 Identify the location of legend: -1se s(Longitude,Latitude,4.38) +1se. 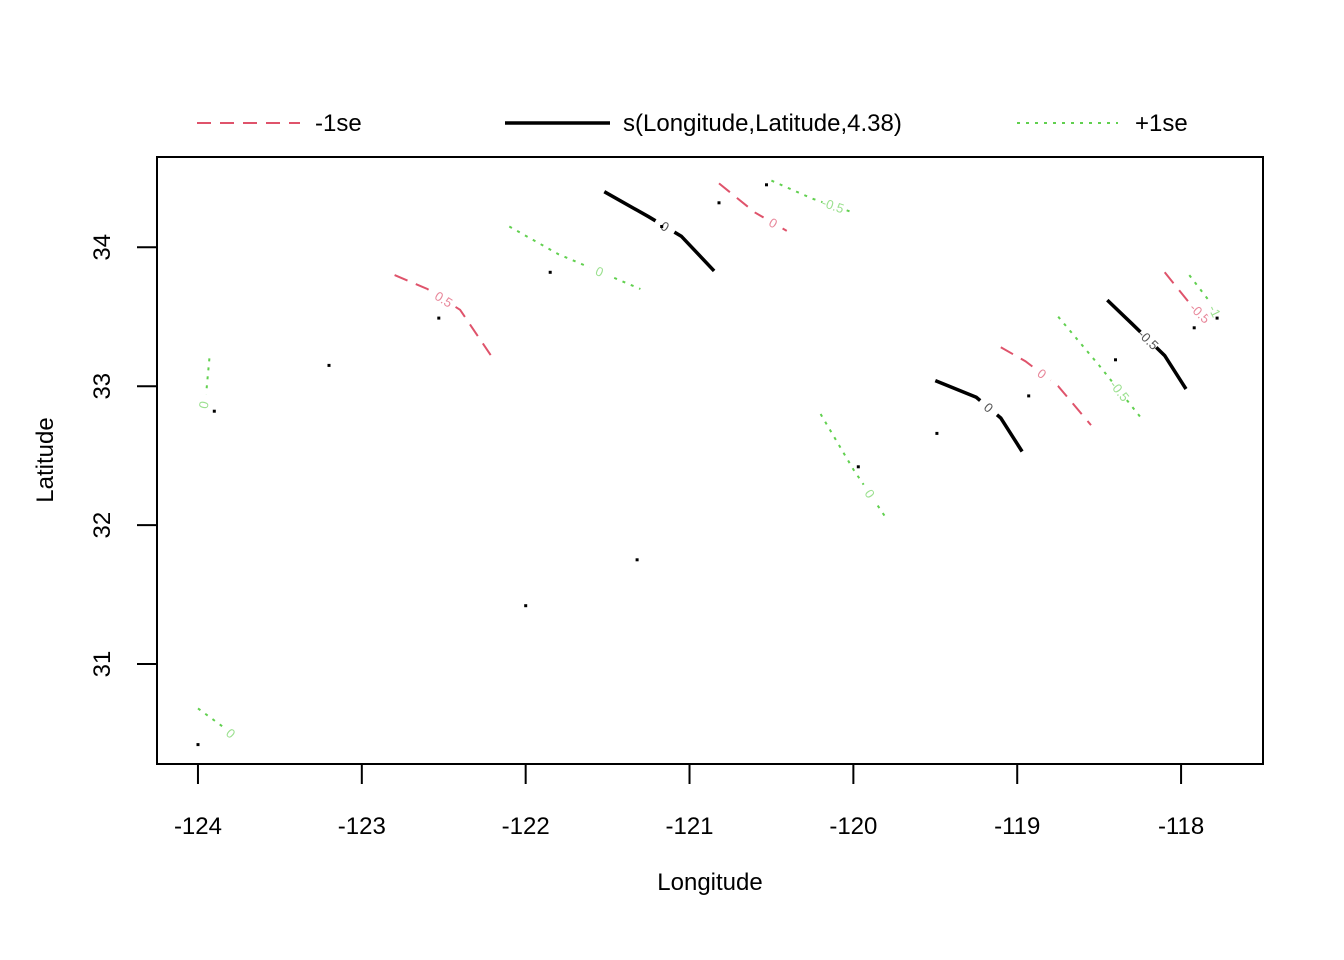
(692, 123).